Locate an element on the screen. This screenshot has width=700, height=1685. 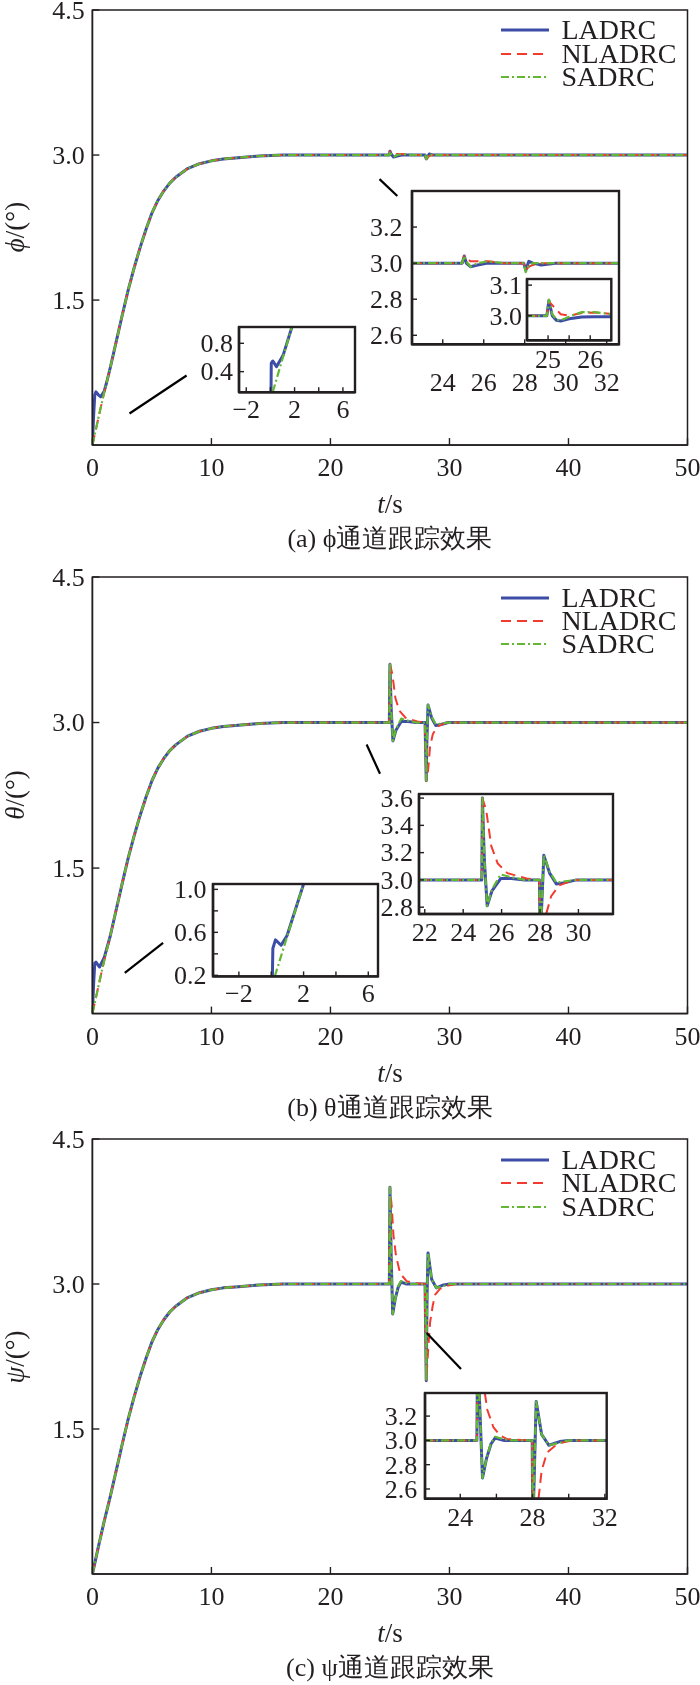
y-tick-label: 0.2 is located at coordinates (190, 976).